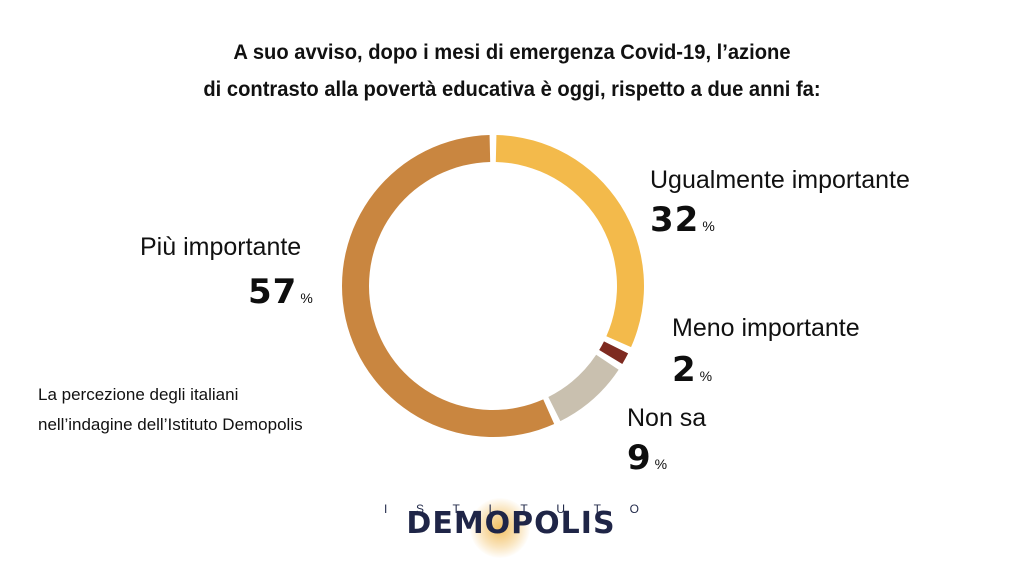 The height and width of the screenshot is (576, 1024). What do you see at coordinates (667, 418) in the screenshot?
I see `slice-label-non-sa: Non sa` at bounding box center [667, 418].